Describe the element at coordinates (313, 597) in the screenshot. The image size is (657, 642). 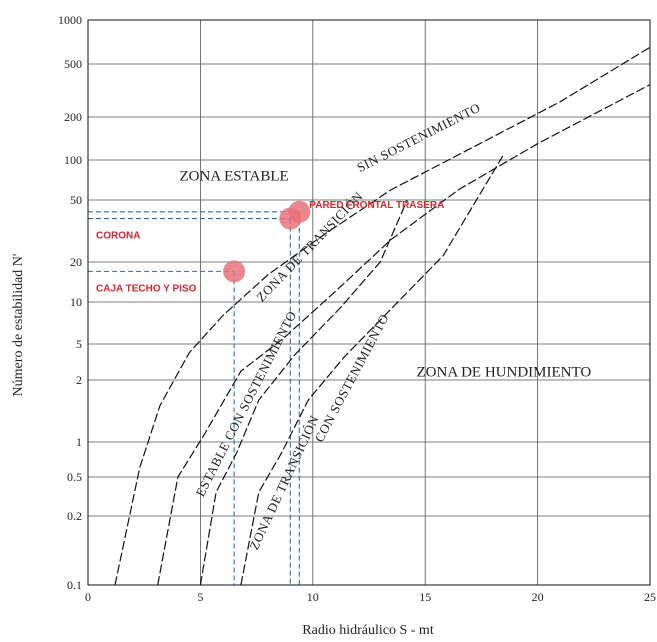
I see `x-tick-label: 10` at that location.